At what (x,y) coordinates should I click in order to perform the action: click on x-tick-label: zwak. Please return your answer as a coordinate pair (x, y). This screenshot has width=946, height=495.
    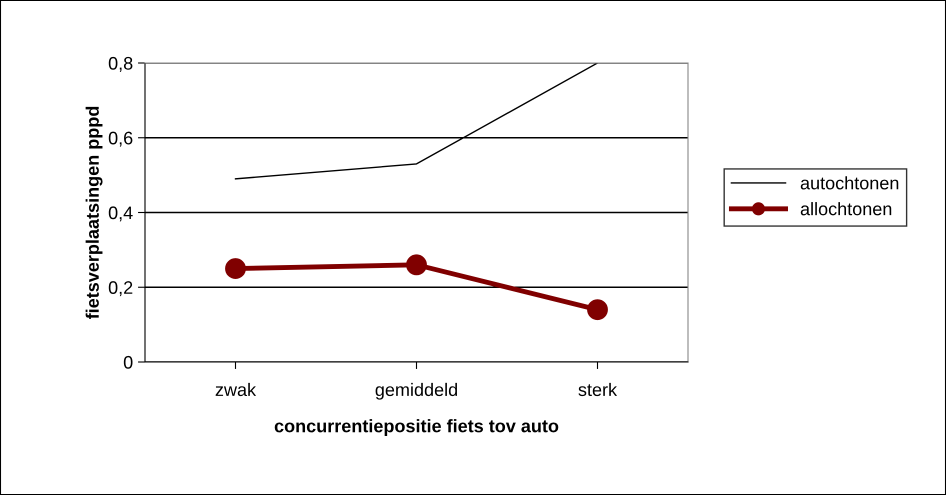
    Looking at the image, I should click on (236, 389).